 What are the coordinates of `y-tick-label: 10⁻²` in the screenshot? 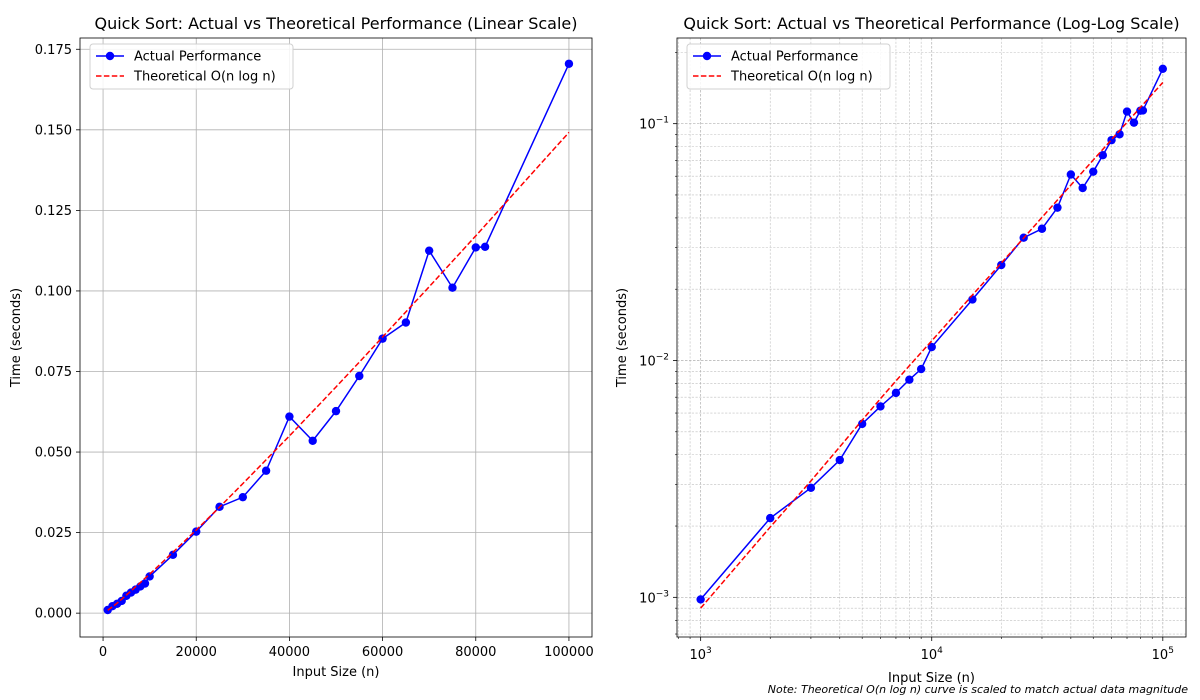 It's located at (654, 361).